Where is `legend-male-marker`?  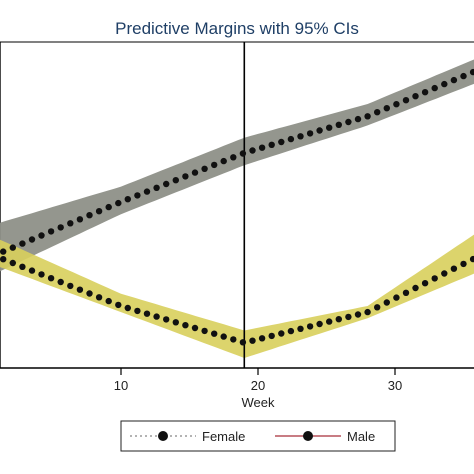 legend-male-marker is located at coordinates (308, 436).